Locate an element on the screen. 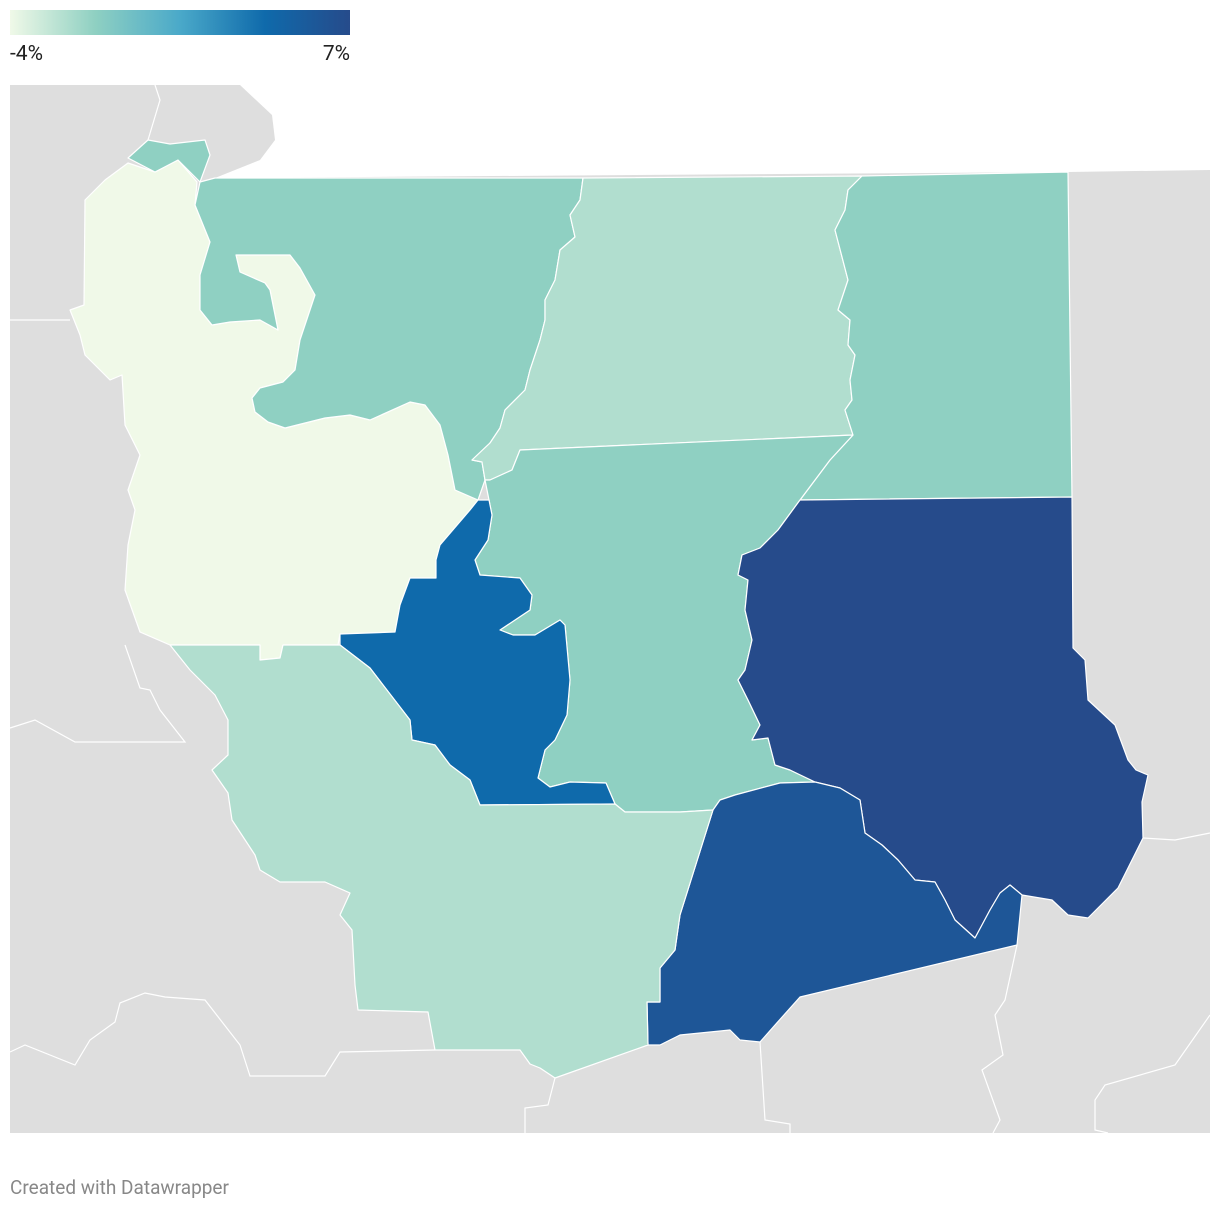 The height and width of the screenshot is (1210, 1220). footer-credit: Created with Datawrapper is located at coordinates (119, 1187).